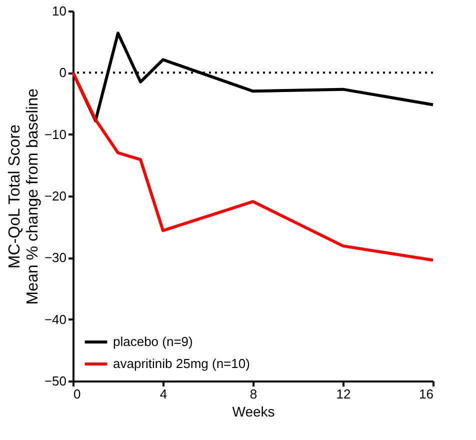 The height and width of the screenshot is (440, 476). Describe the element at coordinates (62, 72) in the screenshot. I see `y-tick-label: 0` at that location.